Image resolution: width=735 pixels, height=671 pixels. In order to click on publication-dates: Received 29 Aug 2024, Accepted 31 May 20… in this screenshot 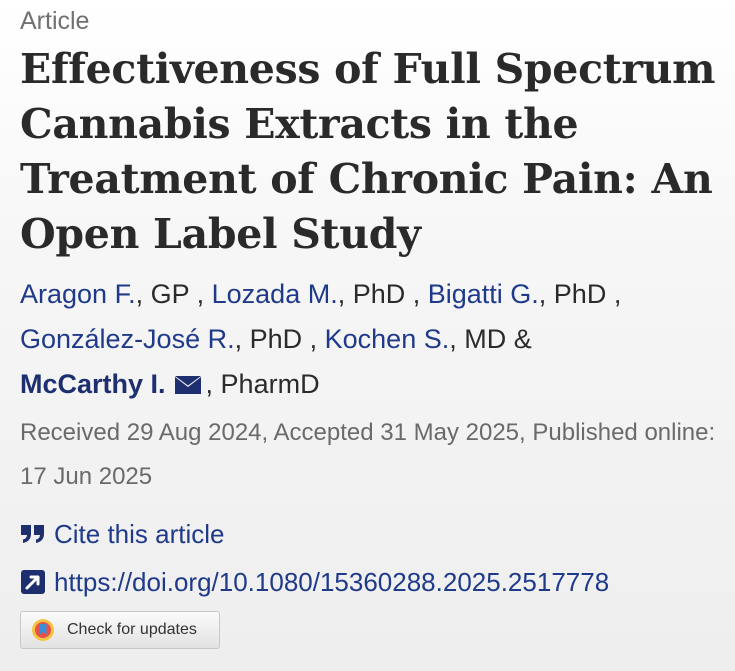, I will do `click(368, 454)`.